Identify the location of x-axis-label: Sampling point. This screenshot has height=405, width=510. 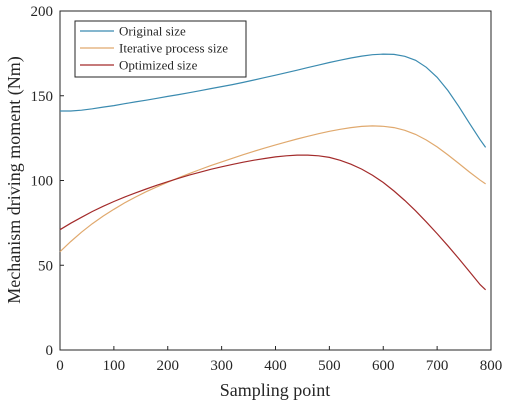
(275, 390).